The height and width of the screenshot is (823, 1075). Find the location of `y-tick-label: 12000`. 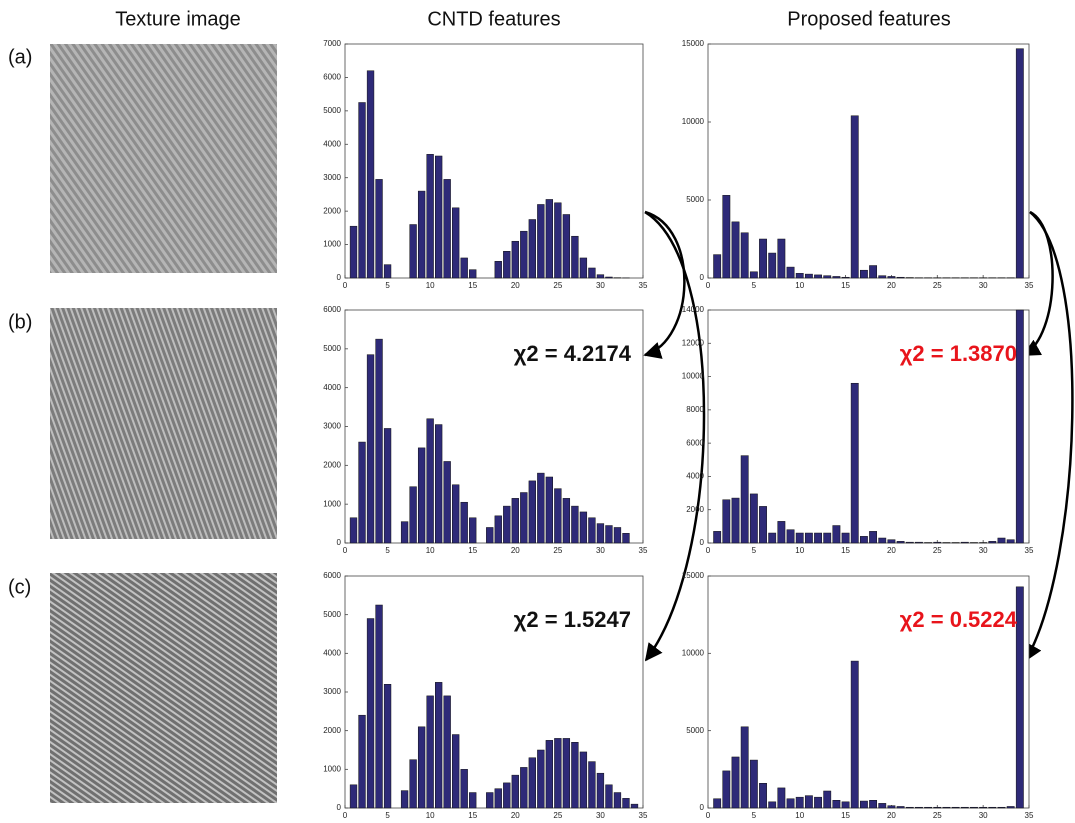

y-tick-label: 12000 is located at coordinates (693, 342).